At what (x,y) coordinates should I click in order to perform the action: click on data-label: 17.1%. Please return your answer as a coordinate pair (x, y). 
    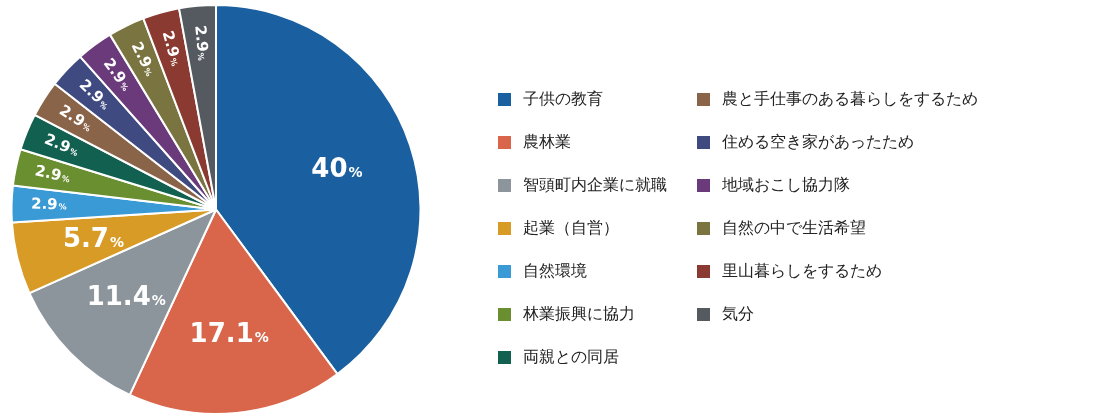
    Looking at the image, I should click on (229, 333).